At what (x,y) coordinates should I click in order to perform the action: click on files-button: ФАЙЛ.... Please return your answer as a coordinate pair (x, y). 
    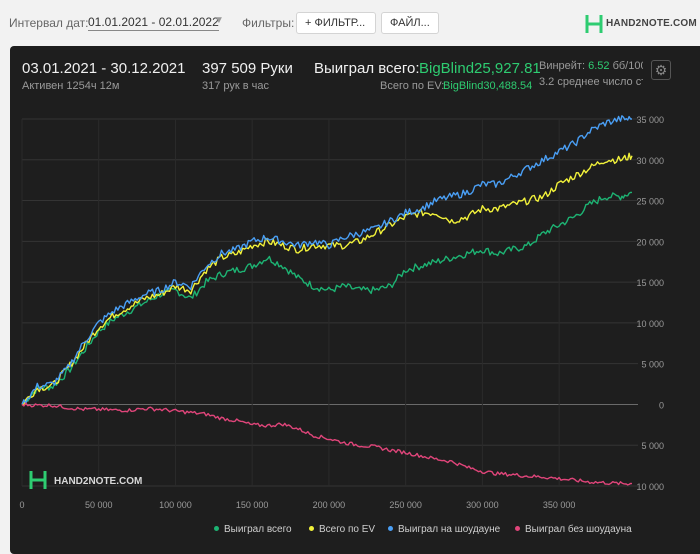
    Looking at the image, I should click on (410, 23).